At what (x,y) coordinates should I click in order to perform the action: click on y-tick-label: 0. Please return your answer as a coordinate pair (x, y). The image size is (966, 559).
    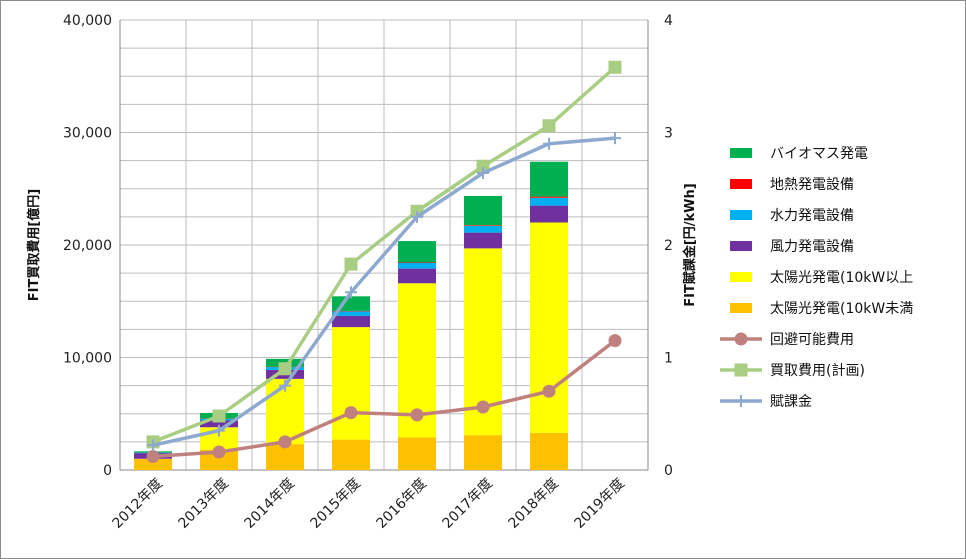
    Looking at the image, I should click on (107, 471).